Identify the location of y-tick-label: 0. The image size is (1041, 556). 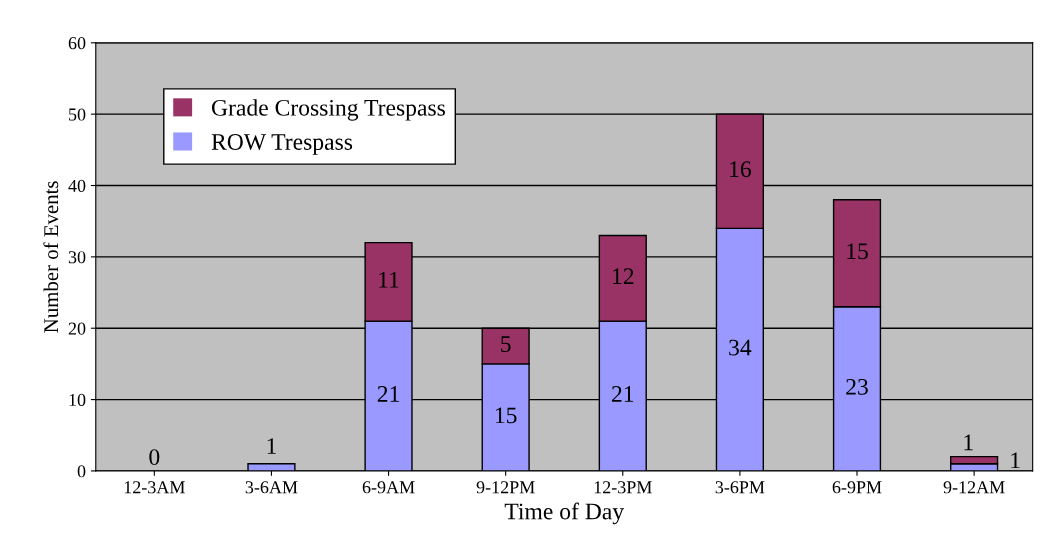
(81, 471).